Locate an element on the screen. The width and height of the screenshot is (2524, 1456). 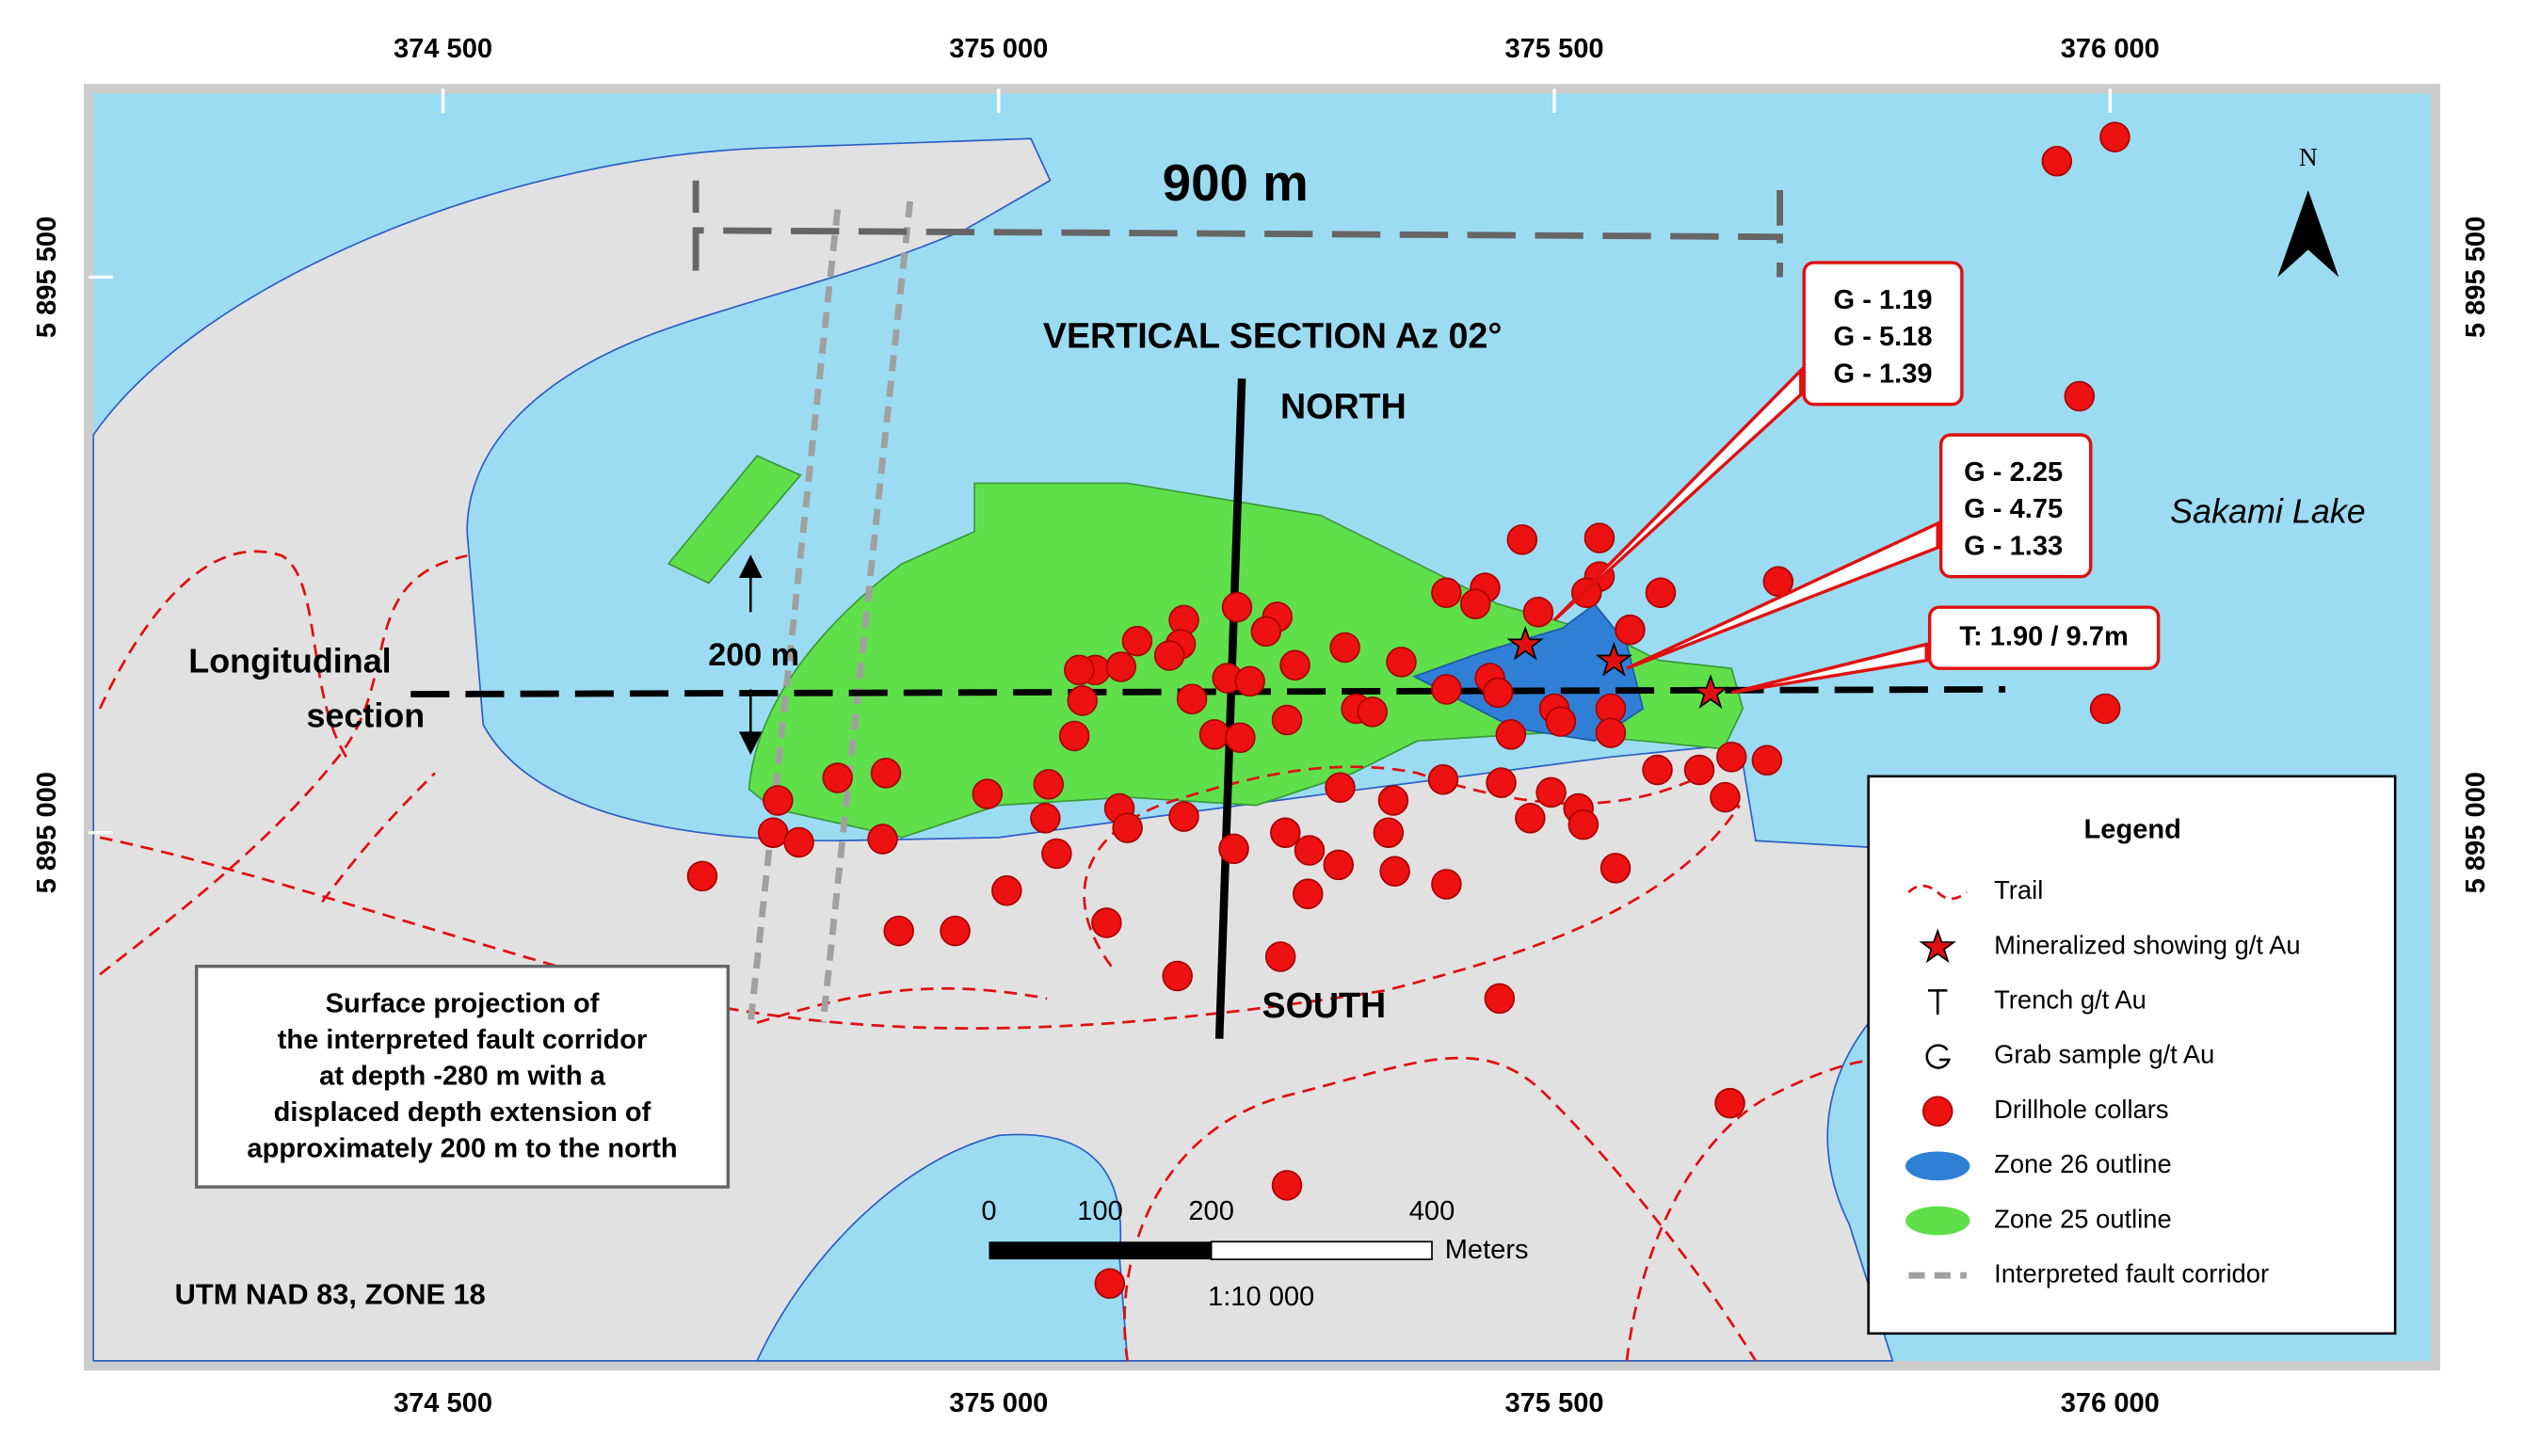
x-coordinate-label: 376 000 is located at coordinates (2111, 1403).